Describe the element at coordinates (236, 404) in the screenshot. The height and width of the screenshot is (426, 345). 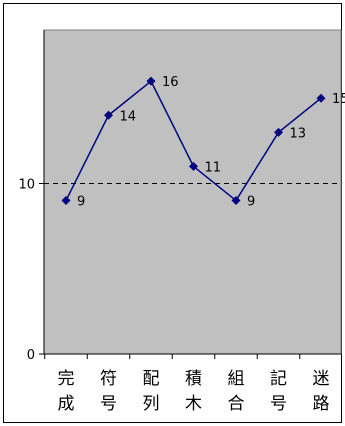
I see `x-category-label: 合` at that location.